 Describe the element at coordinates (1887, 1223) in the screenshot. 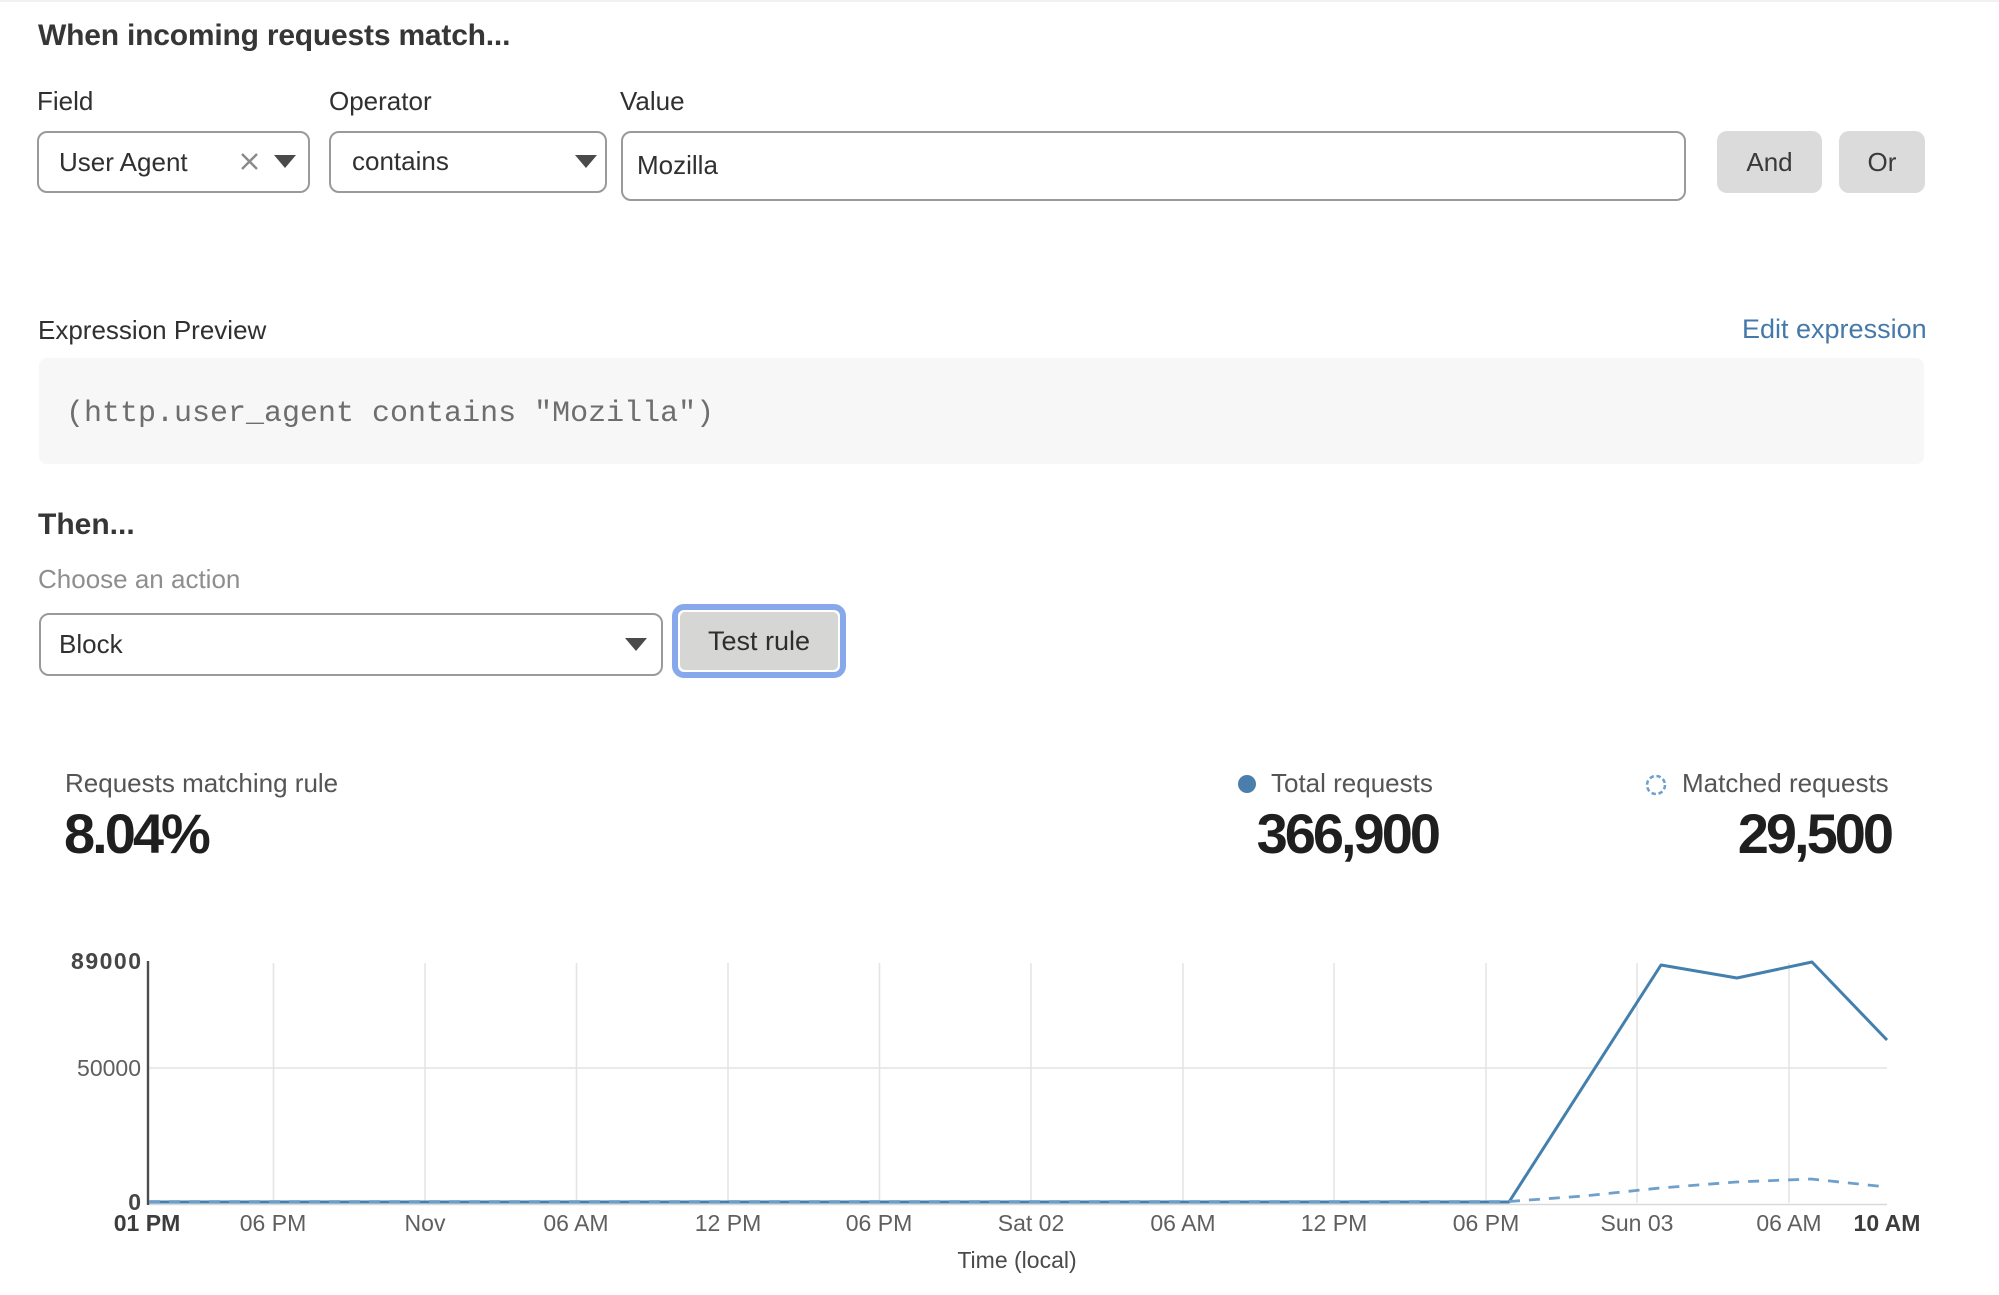

I see `svg-text: 10 AM` at that location.